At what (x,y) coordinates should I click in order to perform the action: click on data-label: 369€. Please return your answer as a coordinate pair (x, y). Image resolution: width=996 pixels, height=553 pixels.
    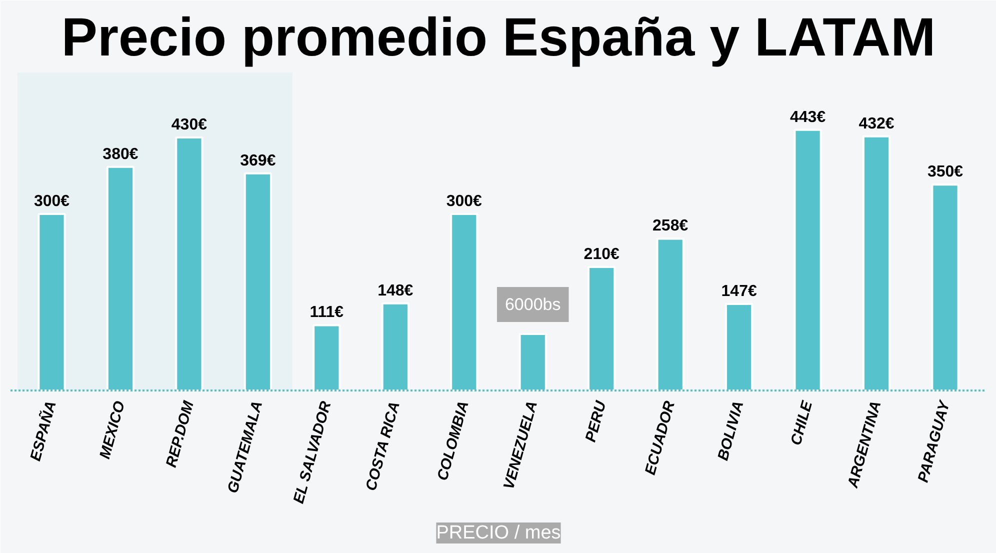
    Looking at the image, I should click on (258, 161).